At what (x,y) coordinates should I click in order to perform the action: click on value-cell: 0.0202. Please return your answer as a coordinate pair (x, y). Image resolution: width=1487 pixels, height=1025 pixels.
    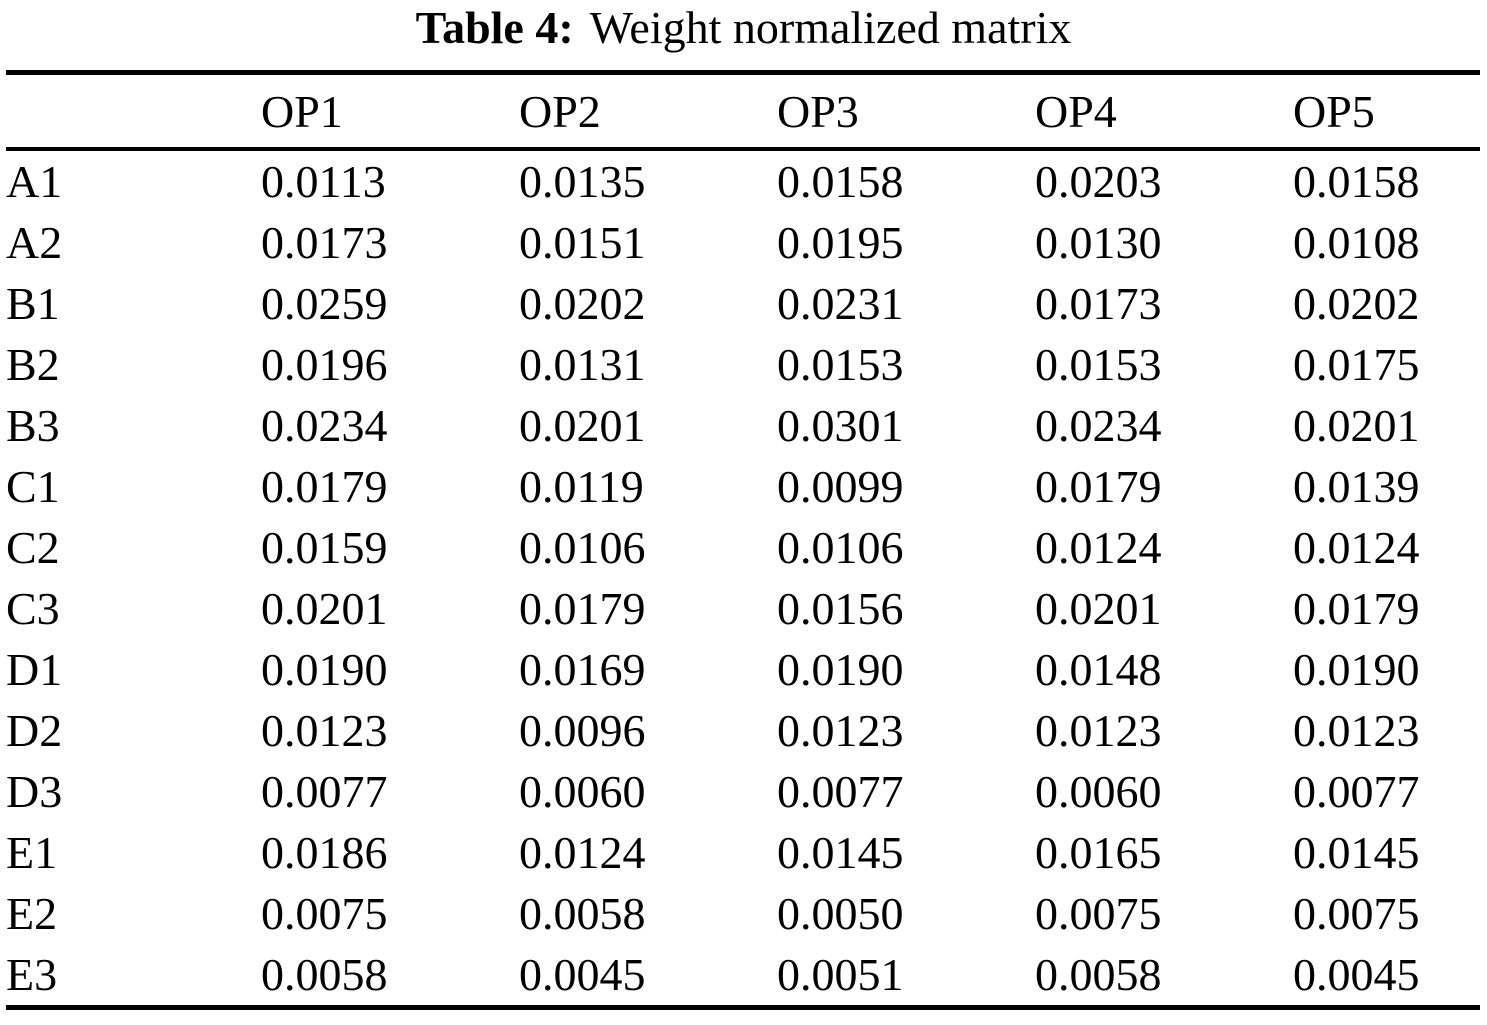
    Looking at the image, I should click on (1356, 303).